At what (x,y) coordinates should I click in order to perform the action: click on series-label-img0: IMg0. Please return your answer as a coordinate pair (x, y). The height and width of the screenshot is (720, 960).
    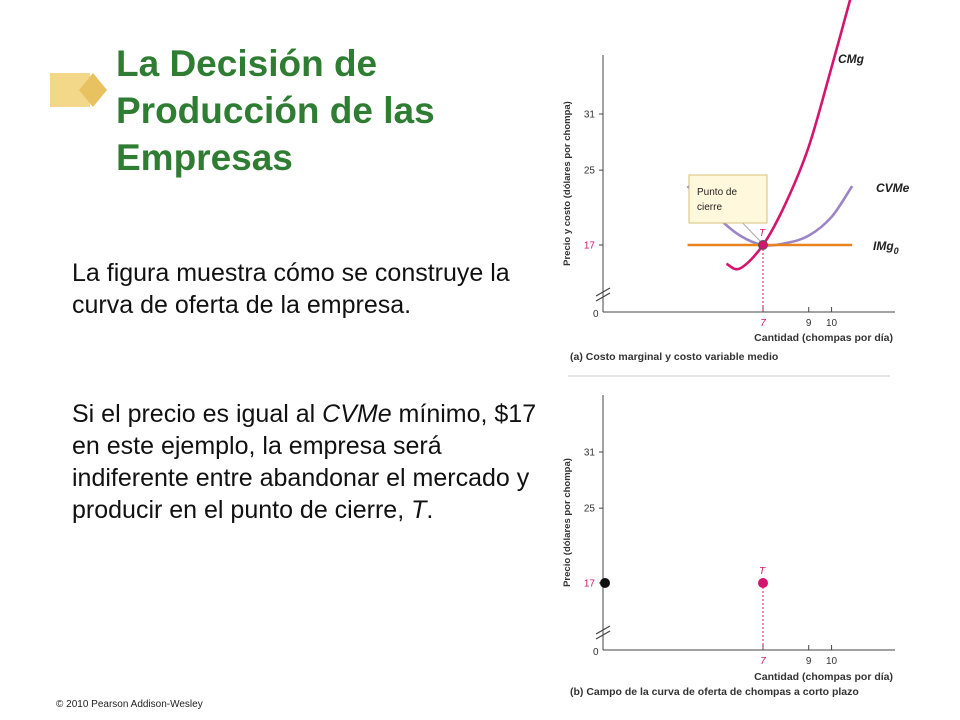
    Looking at the image, I should click on (886, 247).